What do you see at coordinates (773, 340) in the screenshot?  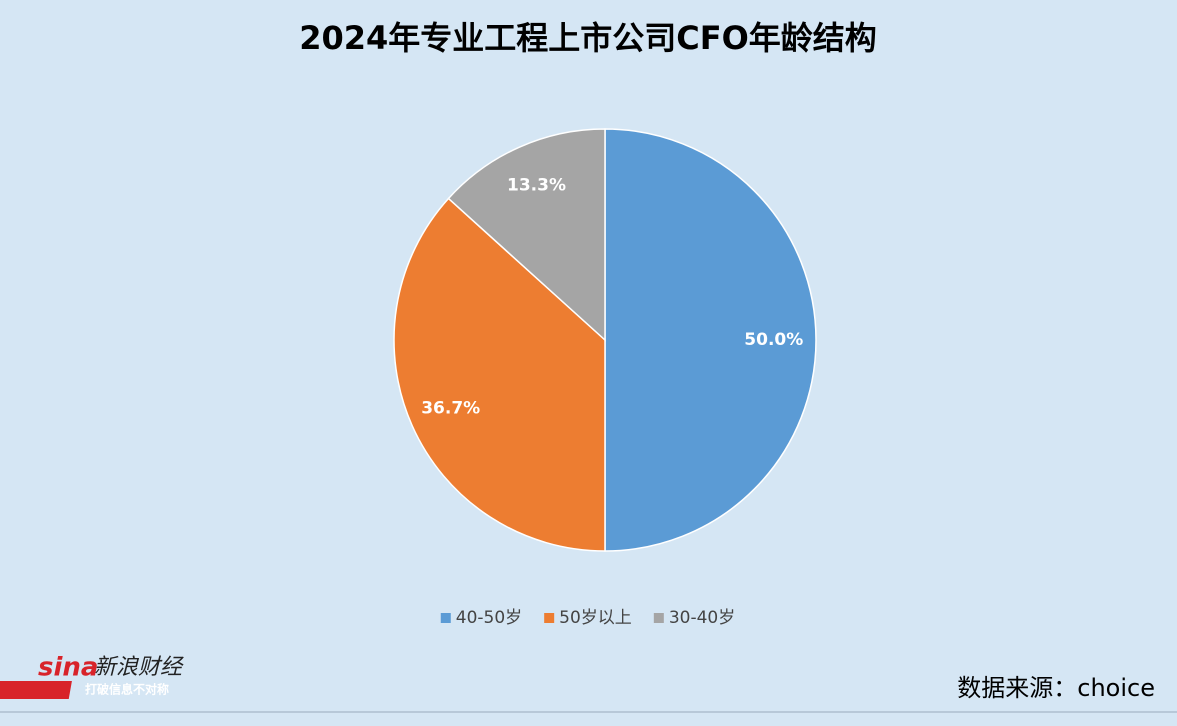 I see `data-label: 50.0%` at bounding box center [773, 340].